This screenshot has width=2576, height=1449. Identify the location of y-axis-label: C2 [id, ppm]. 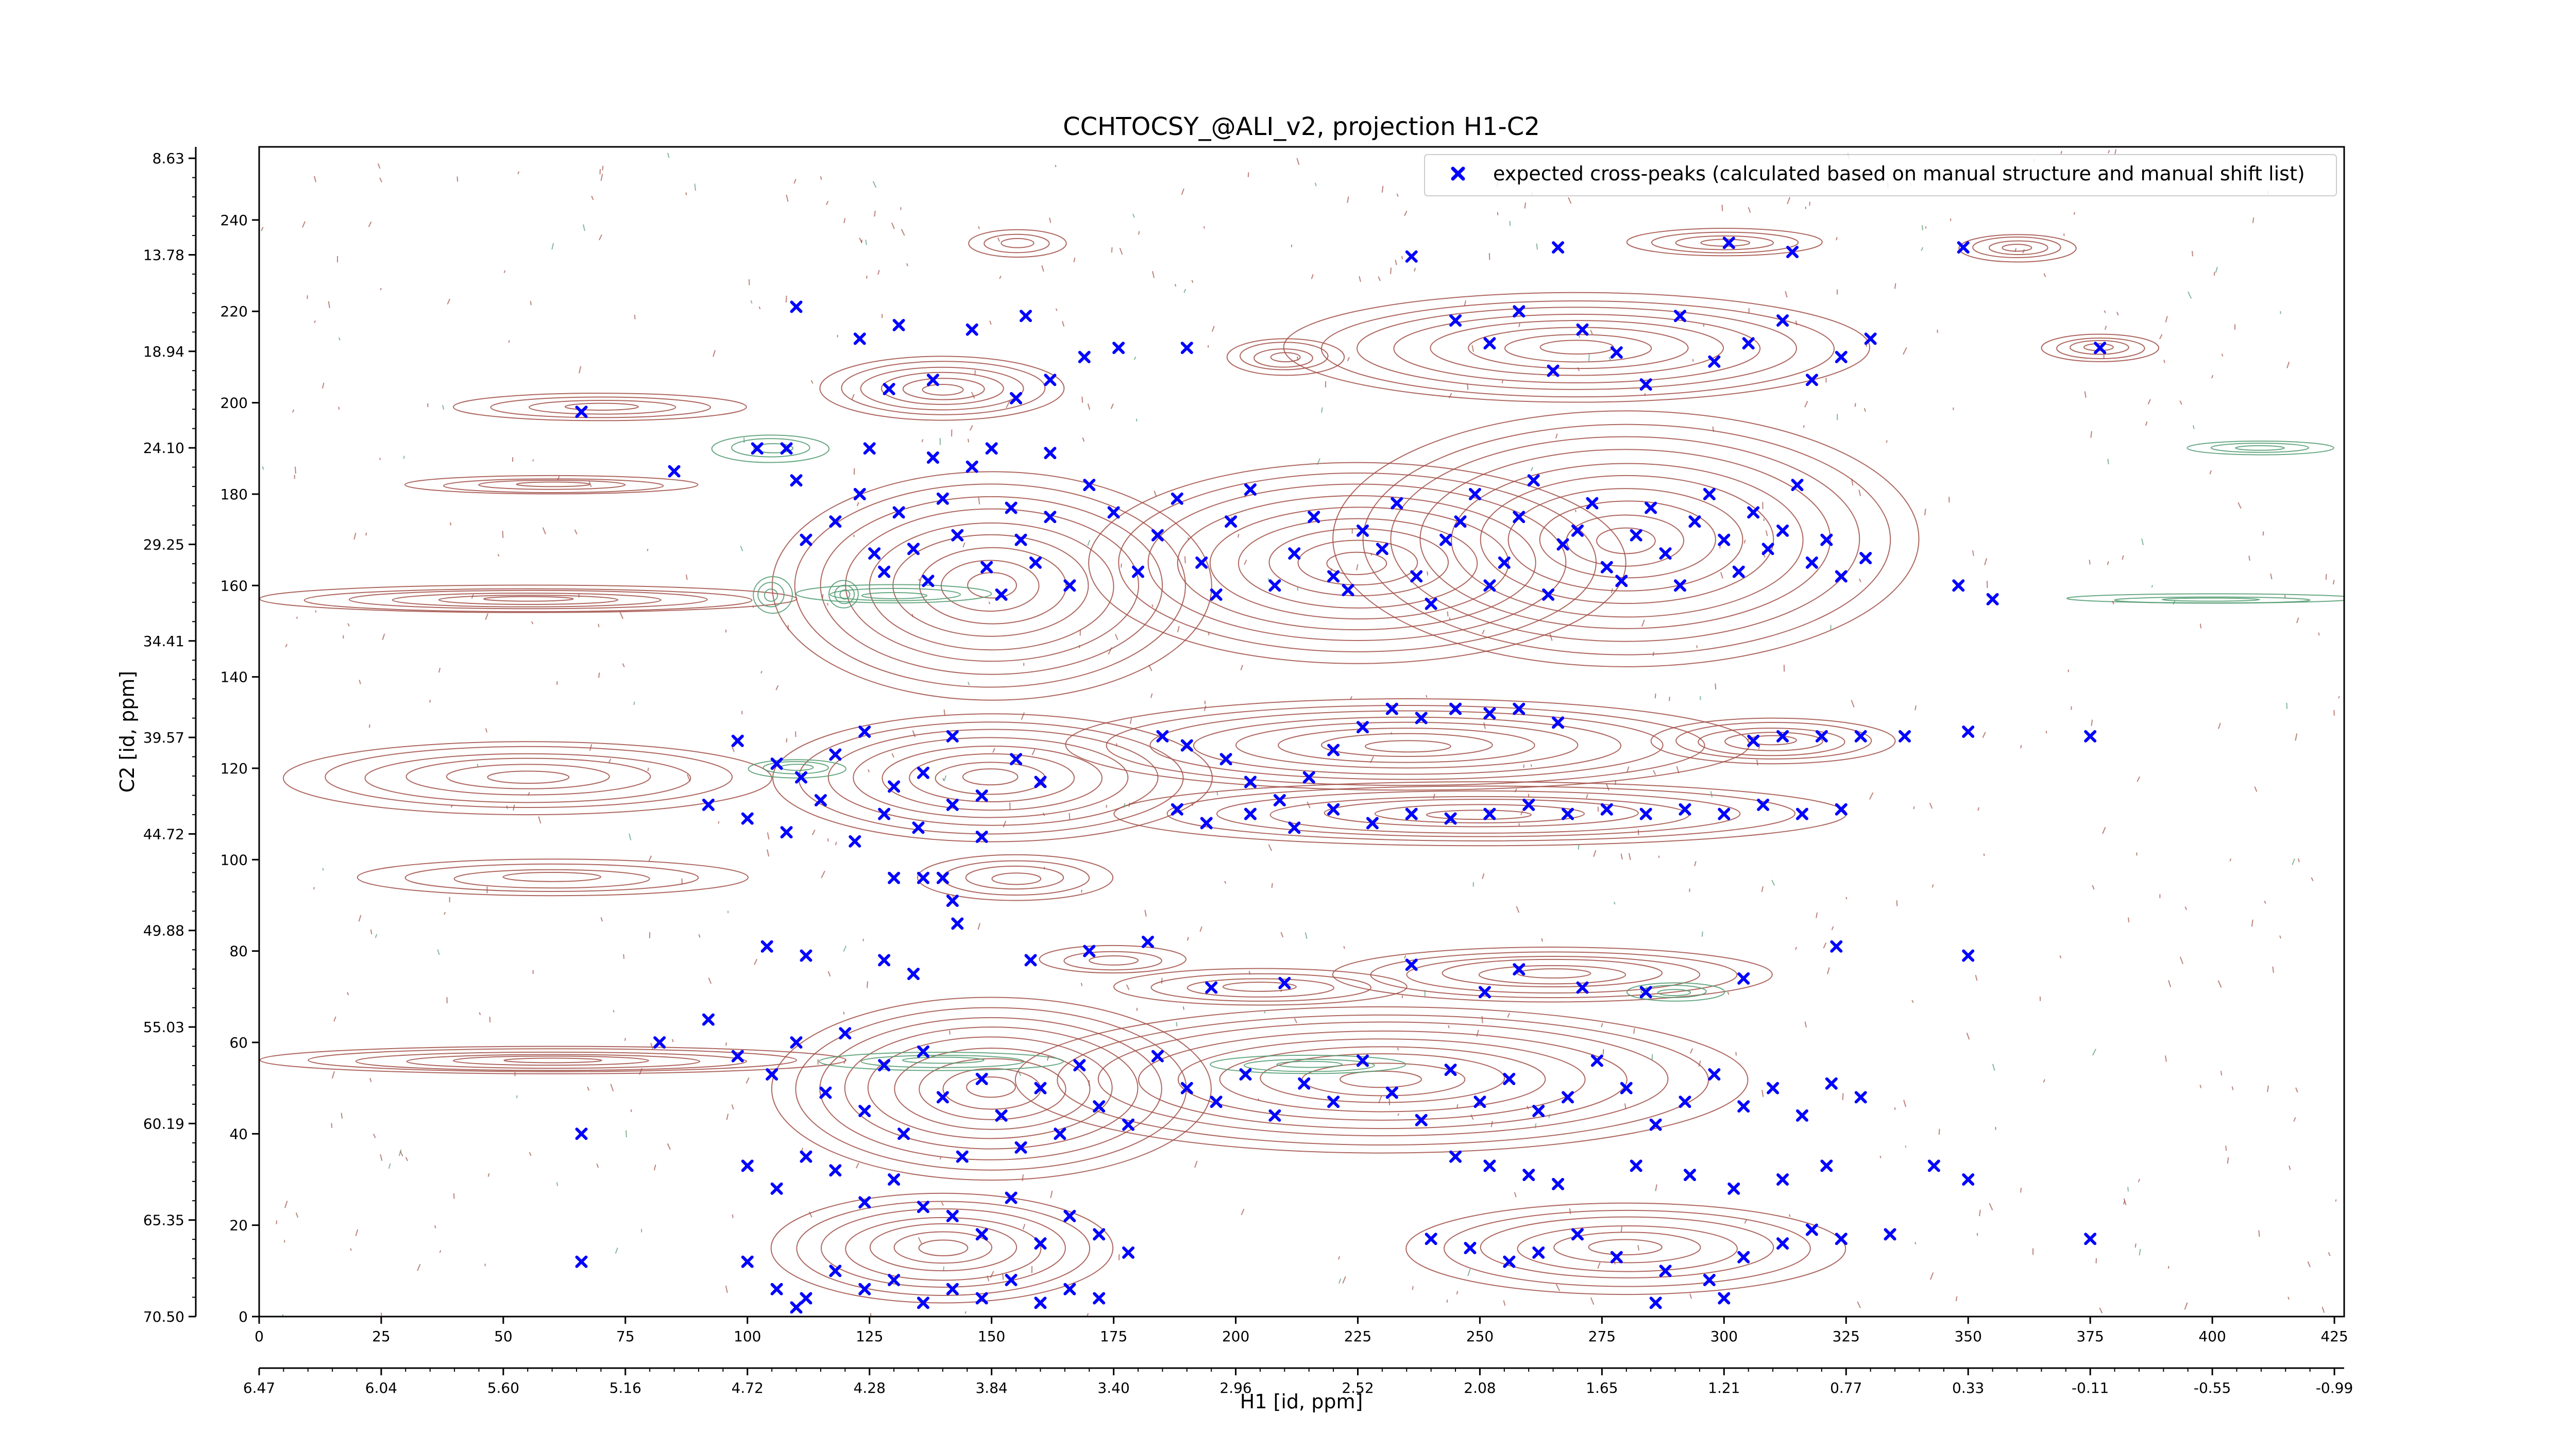
(127, 732).